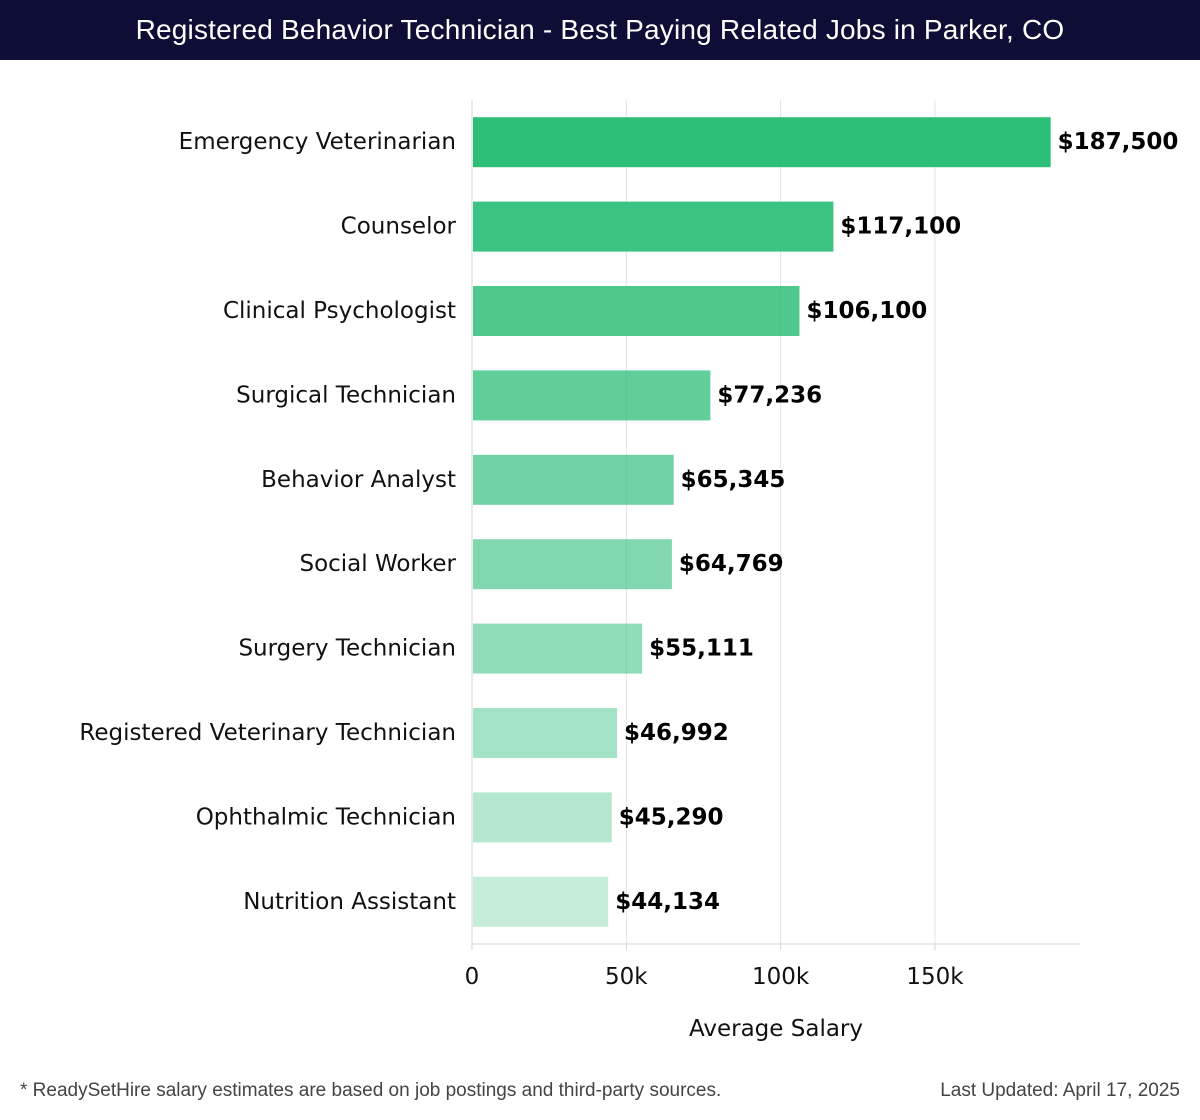 The height and width of the screenshot is (1120, 1200). I want to click on category-label: Nutrition Assistant, so click(349, 902).